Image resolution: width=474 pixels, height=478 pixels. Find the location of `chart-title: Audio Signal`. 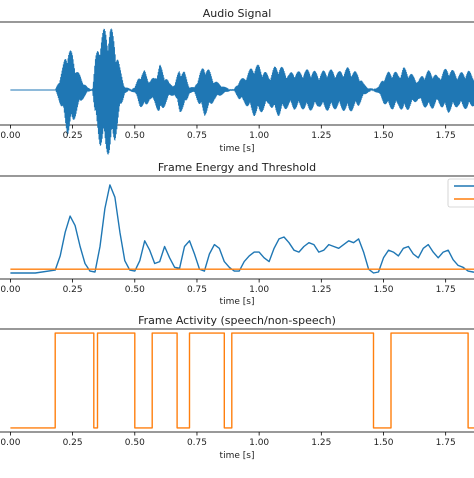

chart-title: Audio Signal is located at coordinates (237, 13).